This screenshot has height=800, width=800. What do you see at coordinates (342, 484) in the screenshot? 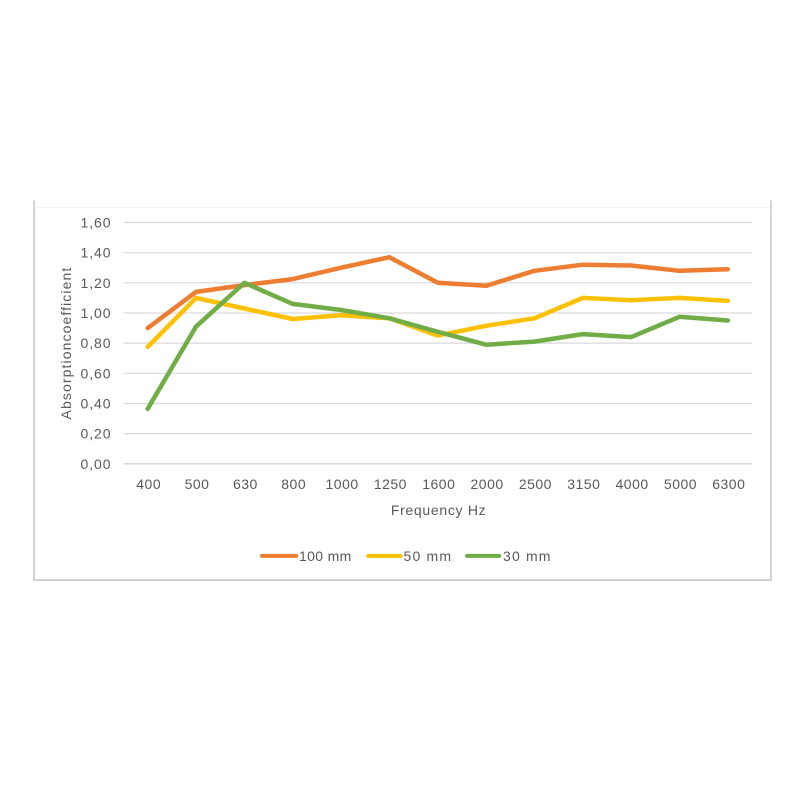
I see `svg-text: 1000` at bounding box center [342, 484].